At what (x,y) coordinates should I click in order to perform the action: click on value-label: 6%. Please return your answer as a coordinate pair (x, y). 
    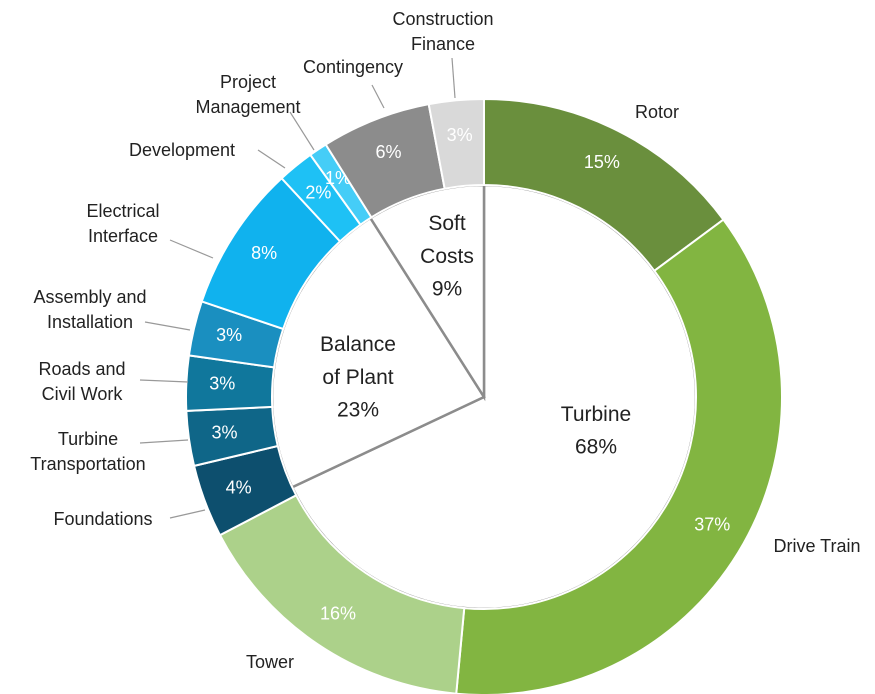
    Looking at the image, I should click on (388, 152).